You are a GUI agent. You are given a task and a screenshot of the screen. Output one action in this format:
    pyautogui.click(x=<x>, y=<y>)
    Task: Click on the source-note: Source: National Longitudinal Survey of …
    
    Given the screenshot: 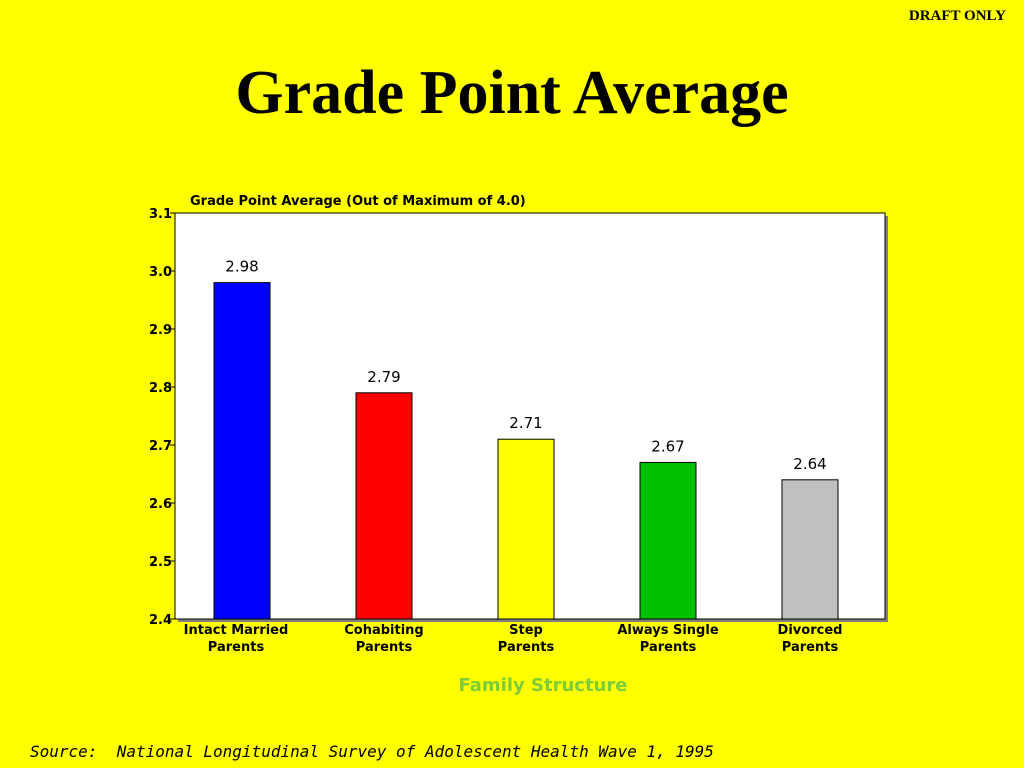 What is the action you would take?
    pyautogui.click(x=372, y=751)
    